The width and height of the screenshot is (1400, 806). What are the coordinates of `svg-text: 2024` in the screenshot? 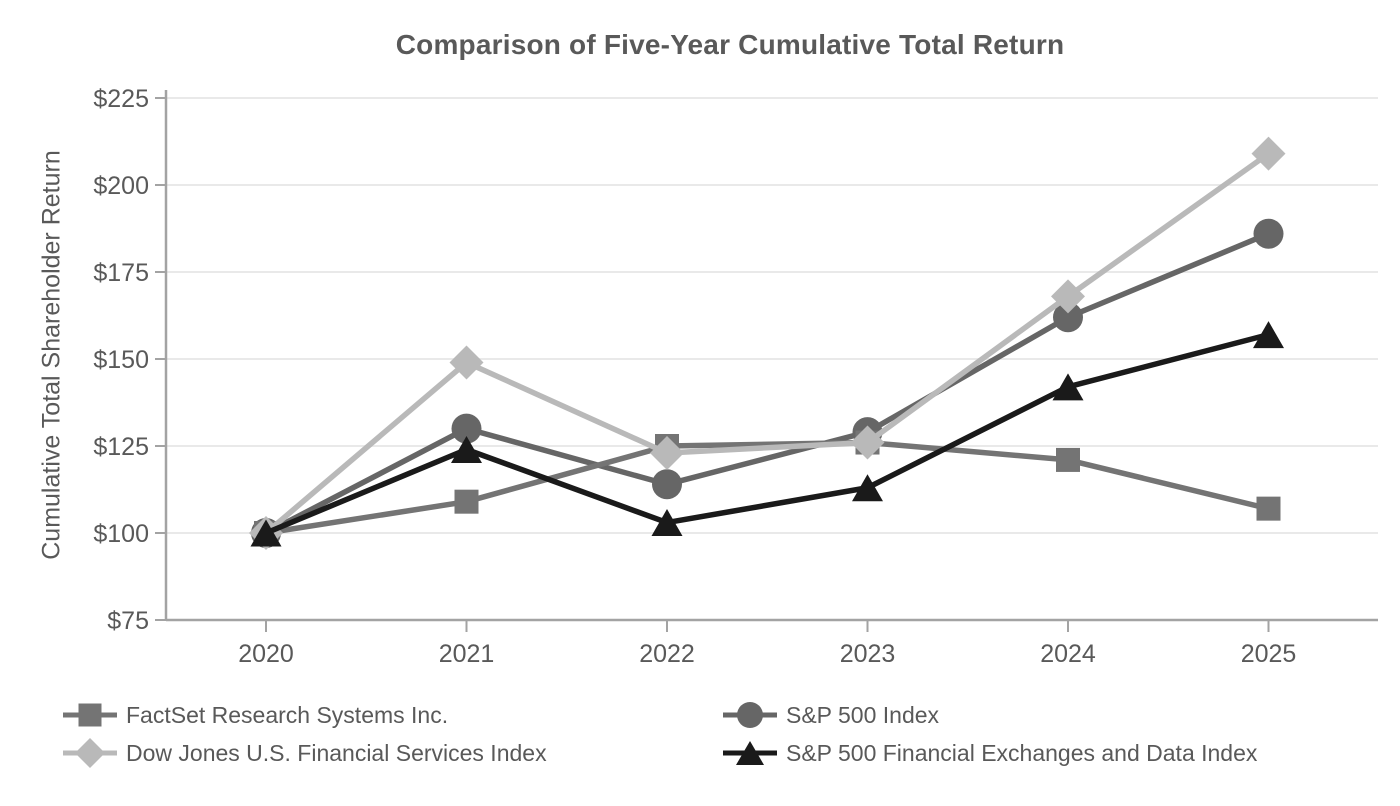 It's located at (1068, 654).